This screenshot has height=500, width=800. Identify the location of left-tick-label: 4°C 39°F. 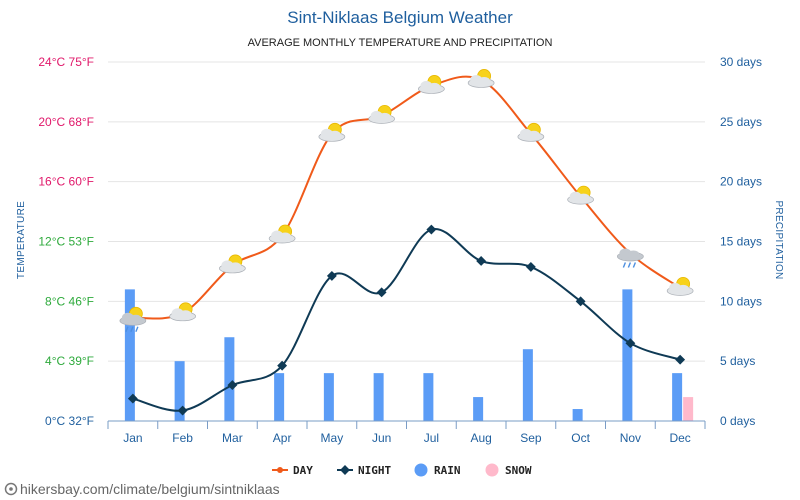
(69, 361).